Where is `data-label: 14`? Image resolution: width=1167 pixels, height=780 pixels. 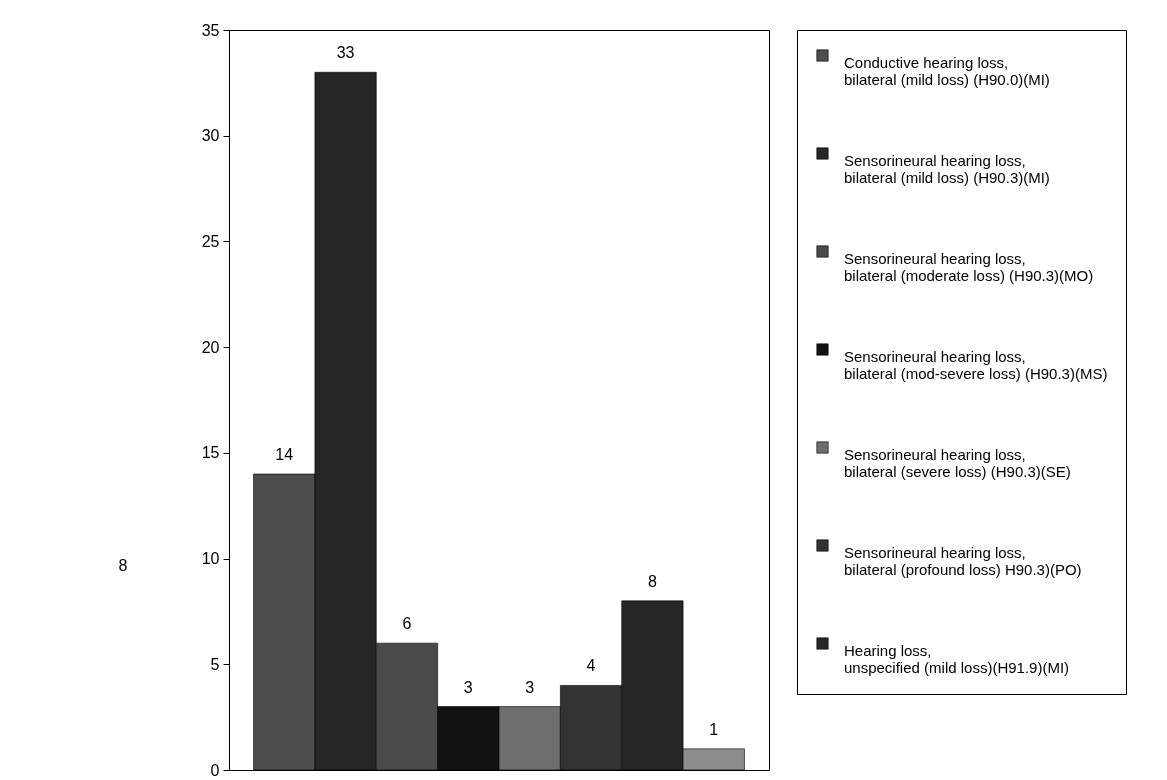
data-label: 14 is located at coordinates (284, 454).